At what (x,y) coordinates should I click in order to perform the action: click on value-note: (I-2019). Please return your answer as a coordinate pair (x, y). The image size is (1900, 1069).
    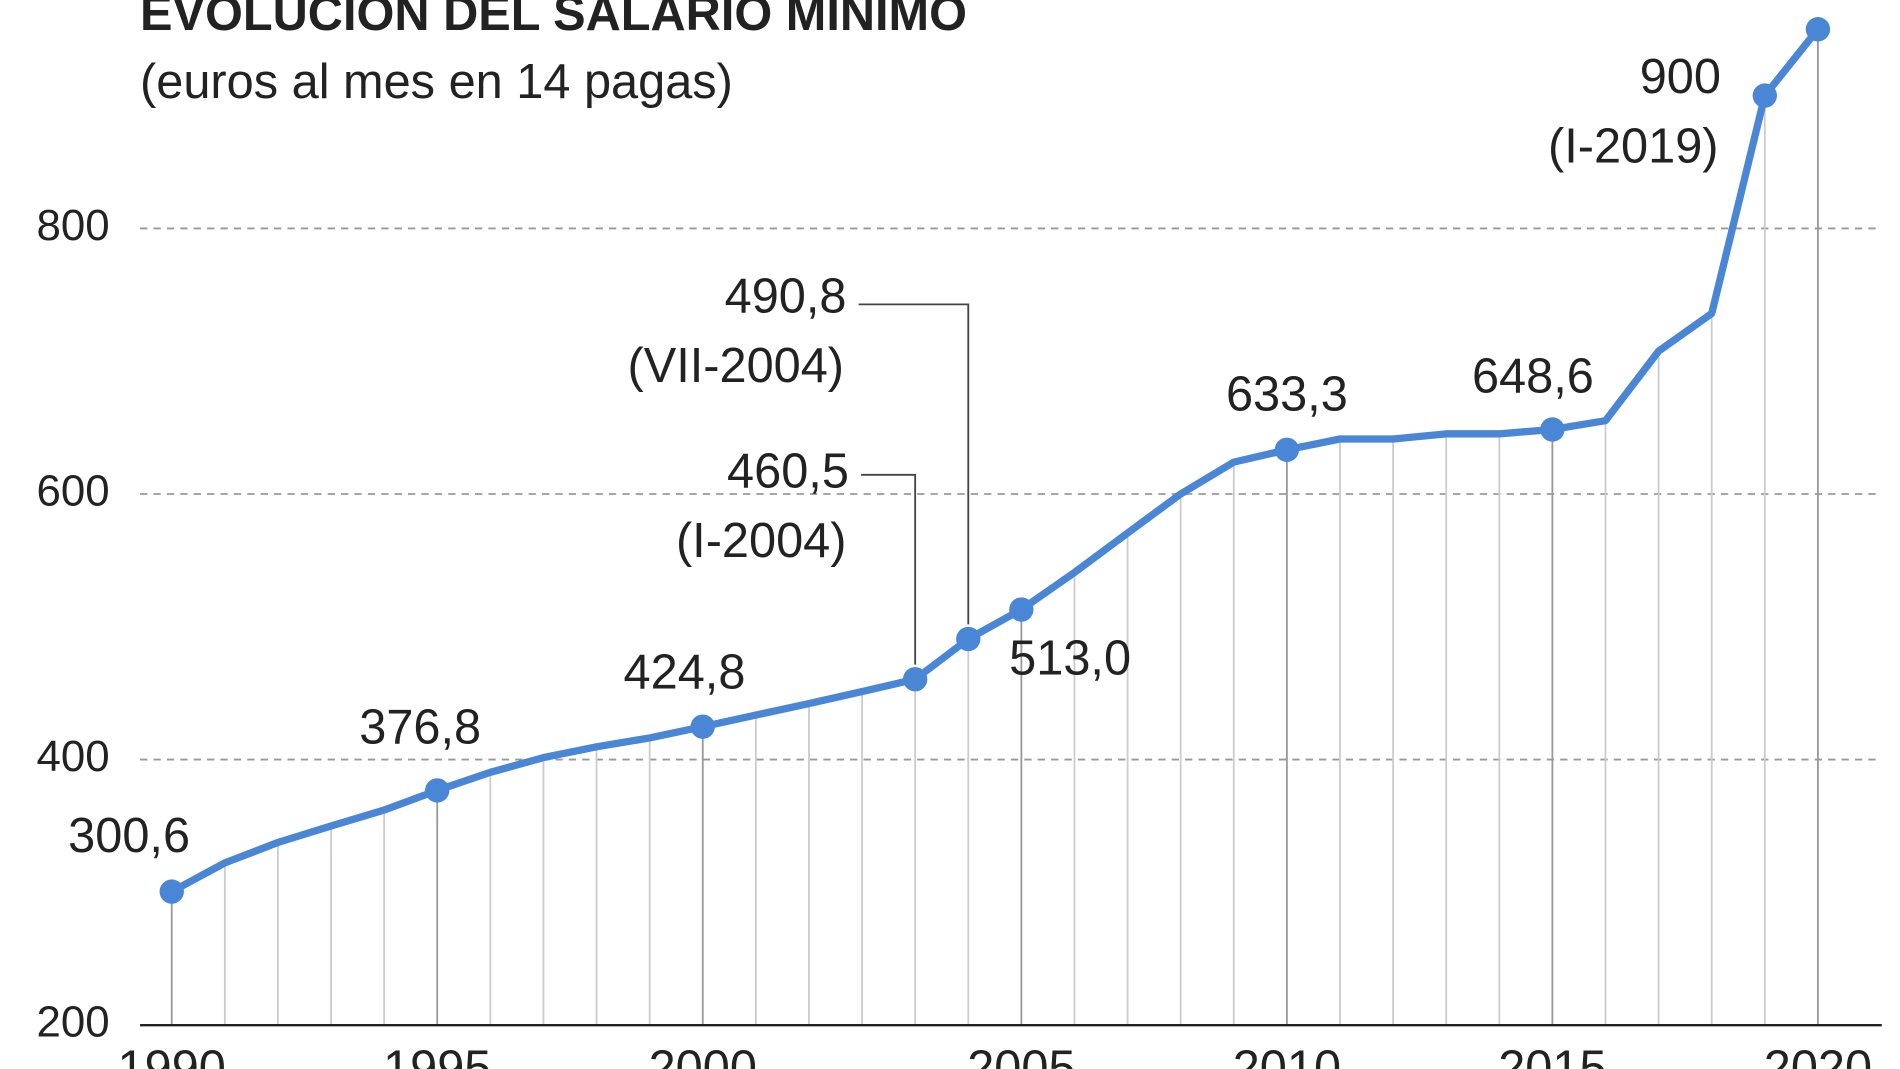
    Looking at the image, I should click on (1633, 147).